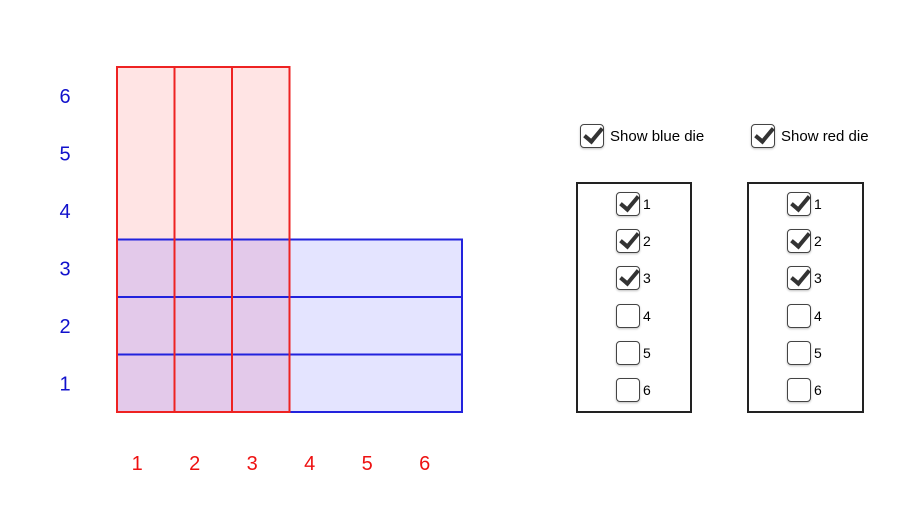 The height and width of the screenshot is (525, 920). Describe the element at coordinates (805, 297) in the screenshot. I see `red-die-value-panel: 1 2 3 4 5 6` at that location.